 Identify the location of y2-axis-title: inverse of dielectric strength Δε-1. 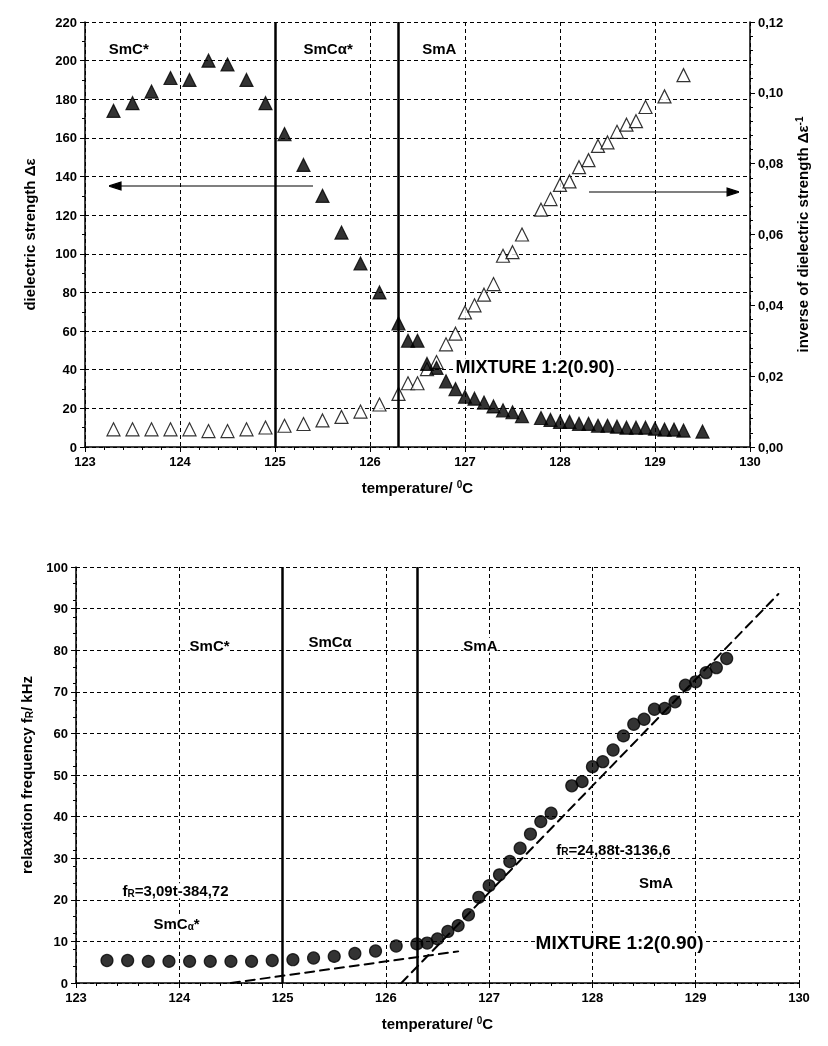
(802, 234).